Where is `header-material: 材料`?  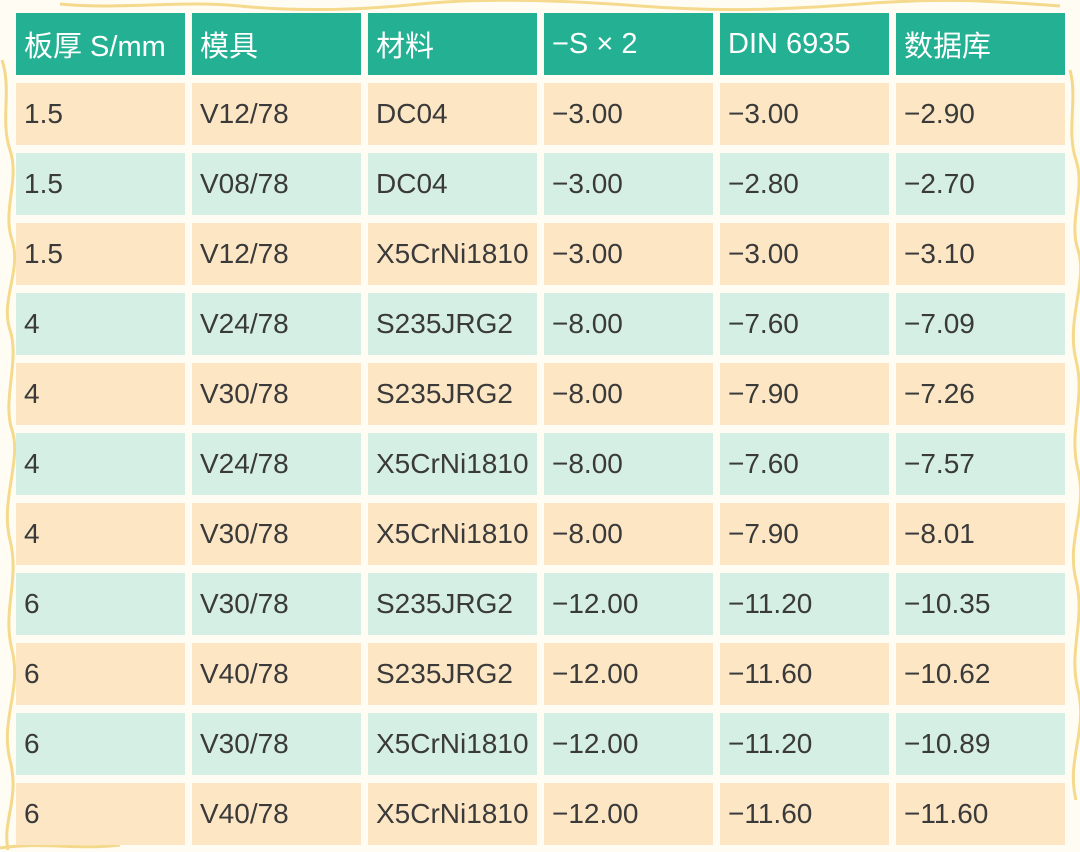
header-material: 材料 is located at coordinates (452, 44).